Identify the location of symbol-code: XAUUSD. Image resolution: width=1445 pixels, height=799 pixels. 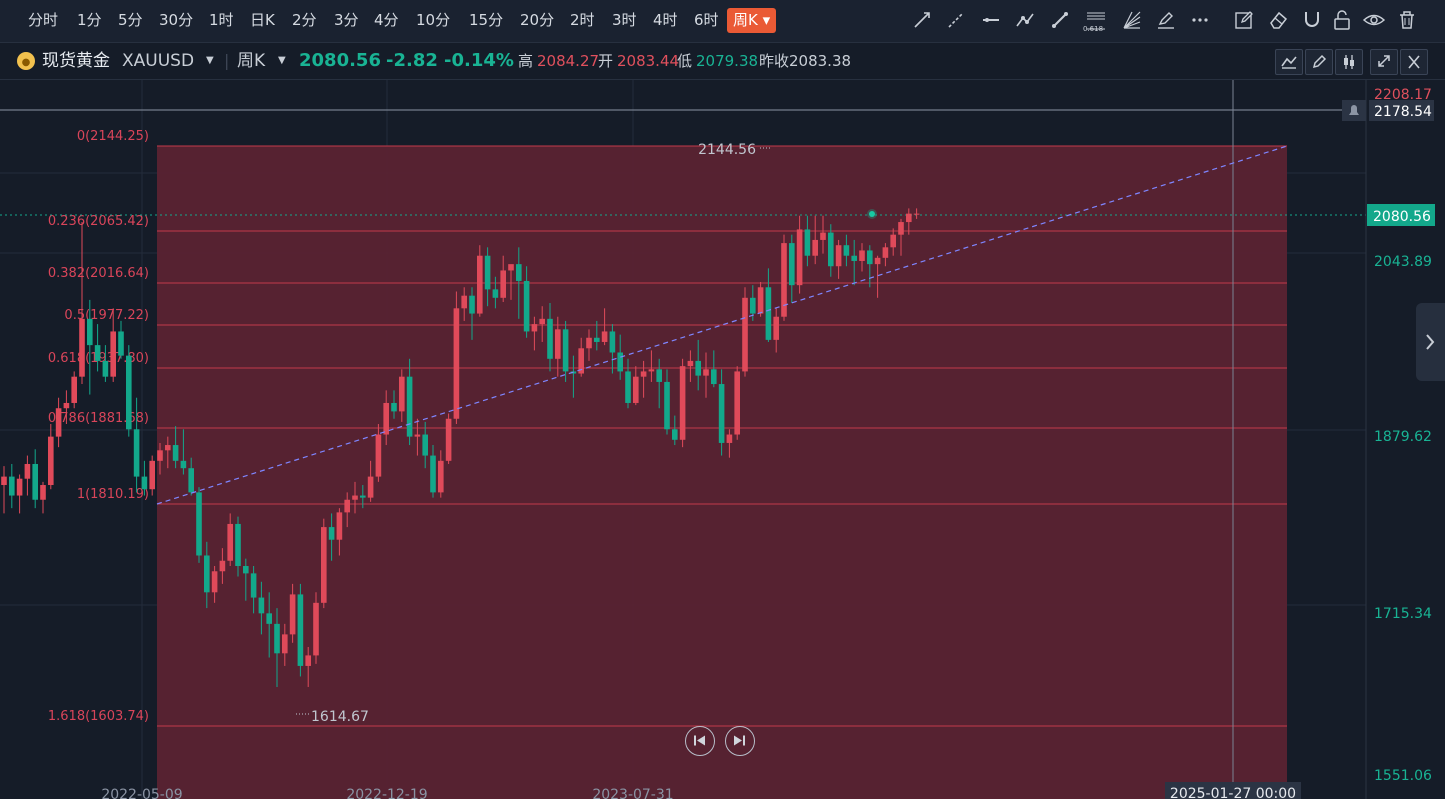
(158, 61).